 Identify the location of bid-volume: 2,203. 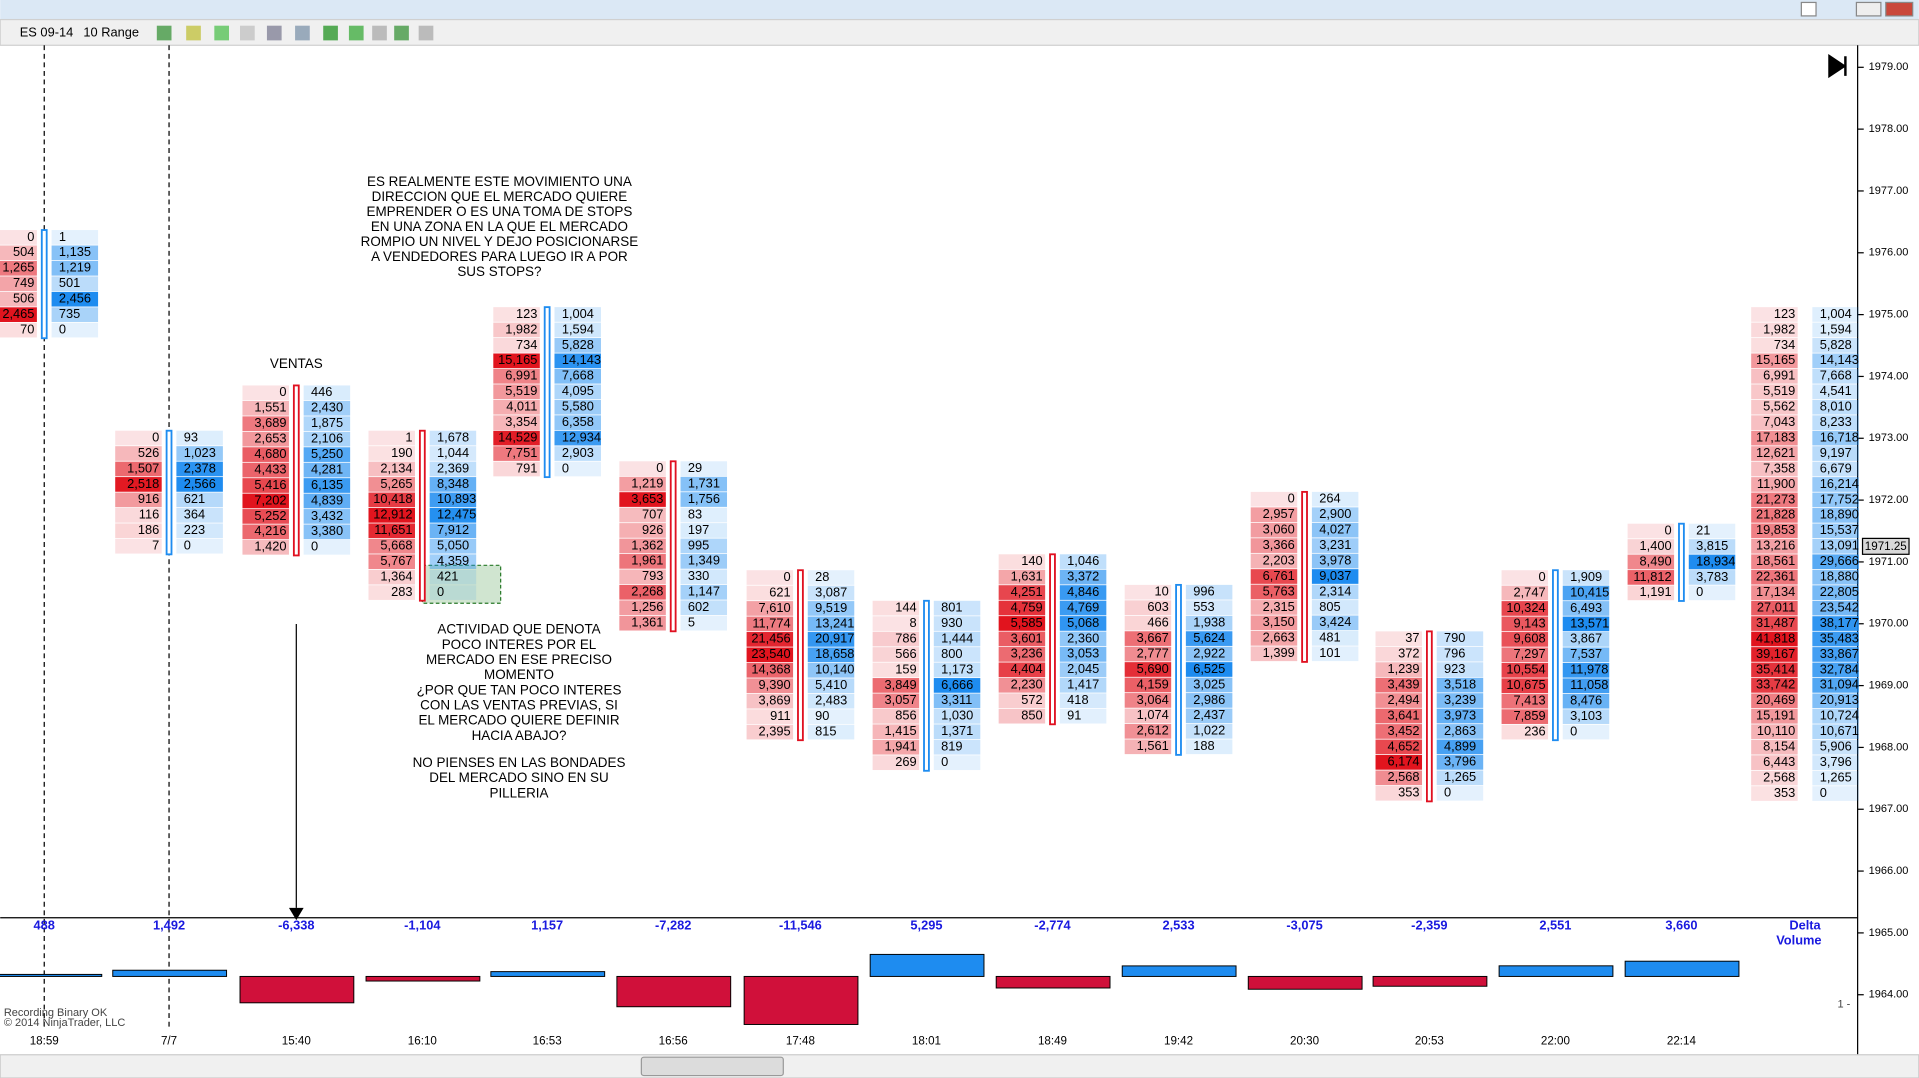
(1279, 559).